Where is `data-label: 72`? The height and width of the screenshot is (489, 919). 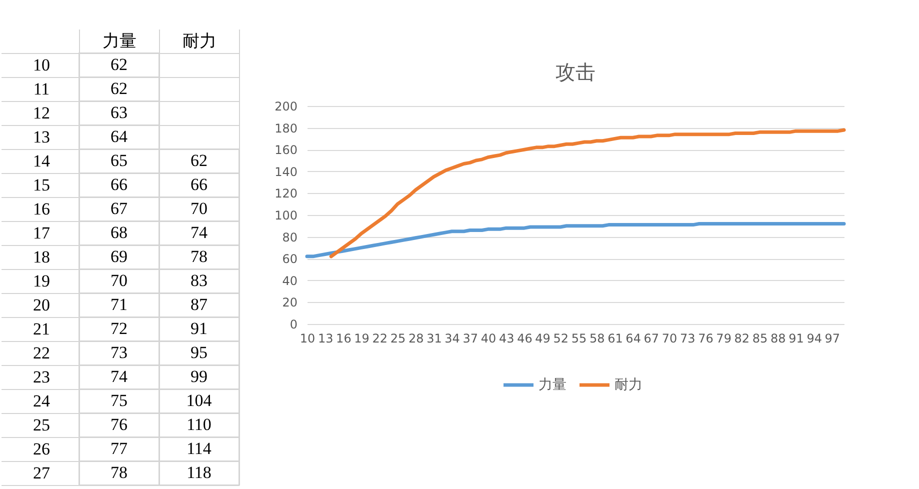
data-label: 72 is located at coordinates (119, 328).